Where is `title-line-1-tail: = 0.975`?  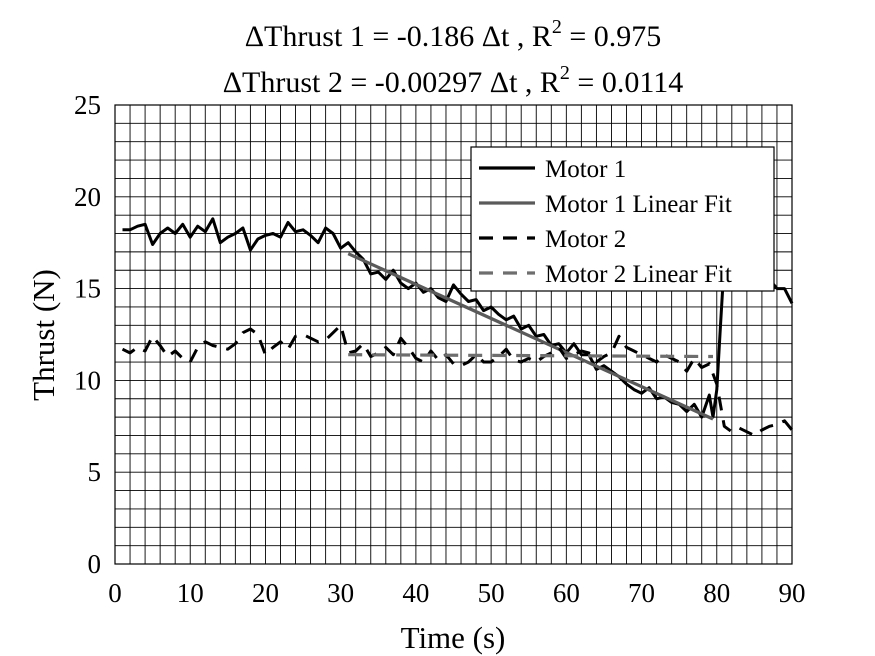 title-line-1-tail: = 0.975 is located at coordinates (611, 36).